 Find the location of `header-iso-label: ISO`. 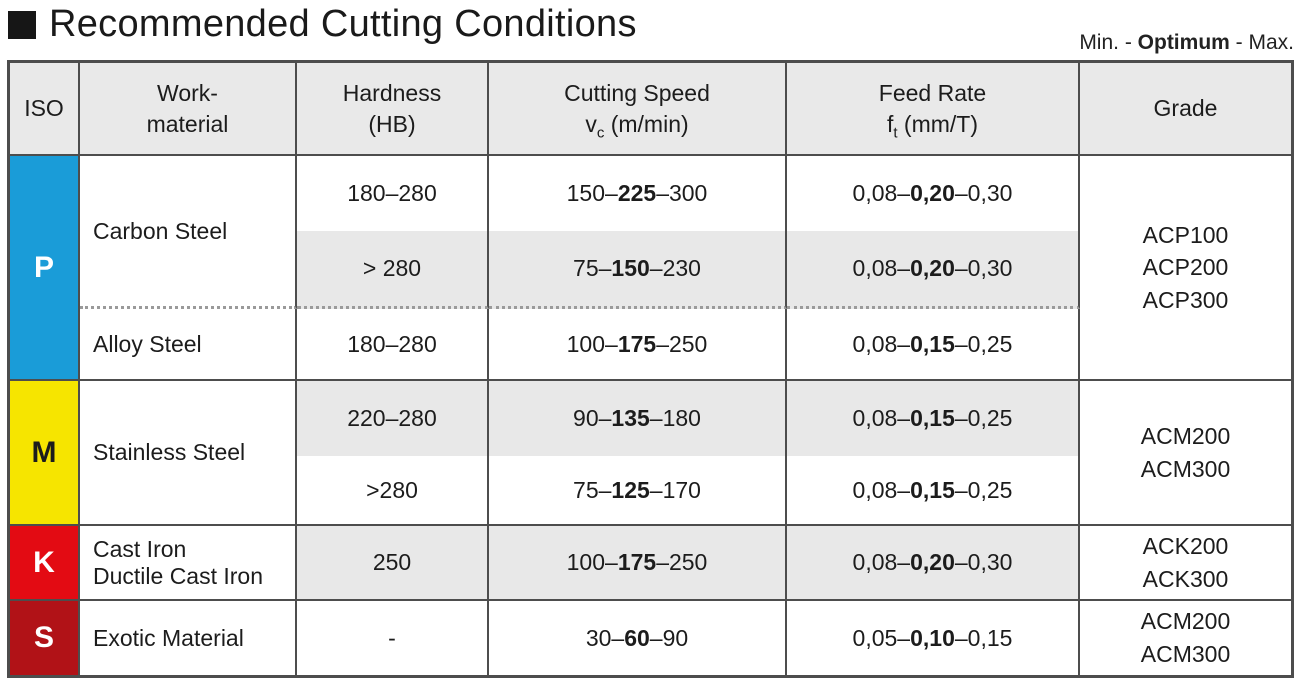

header-iso-label: ISO is located at coordinates (44, 108).